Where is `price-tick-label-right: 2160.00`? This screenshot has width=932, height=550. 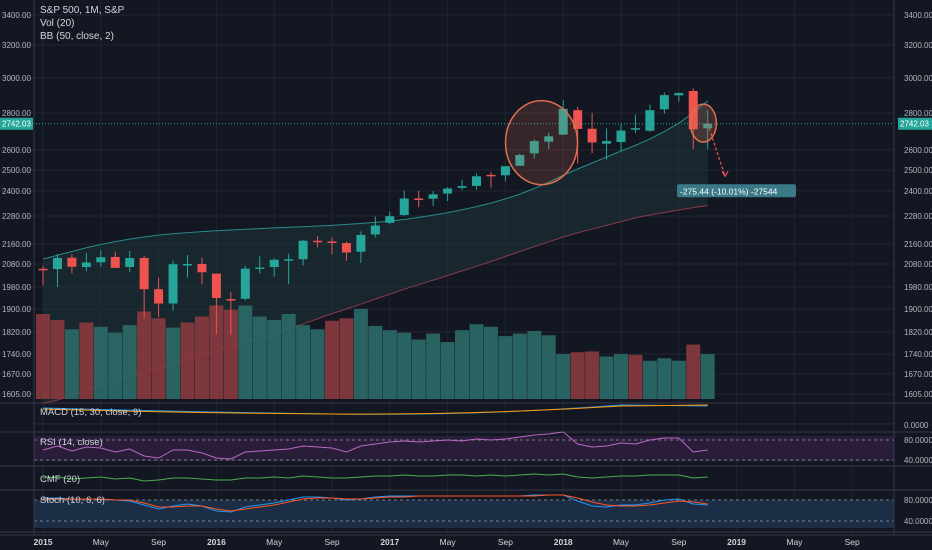 price-tick-label-right: 2160.00 is located at coordinates (918, 244).